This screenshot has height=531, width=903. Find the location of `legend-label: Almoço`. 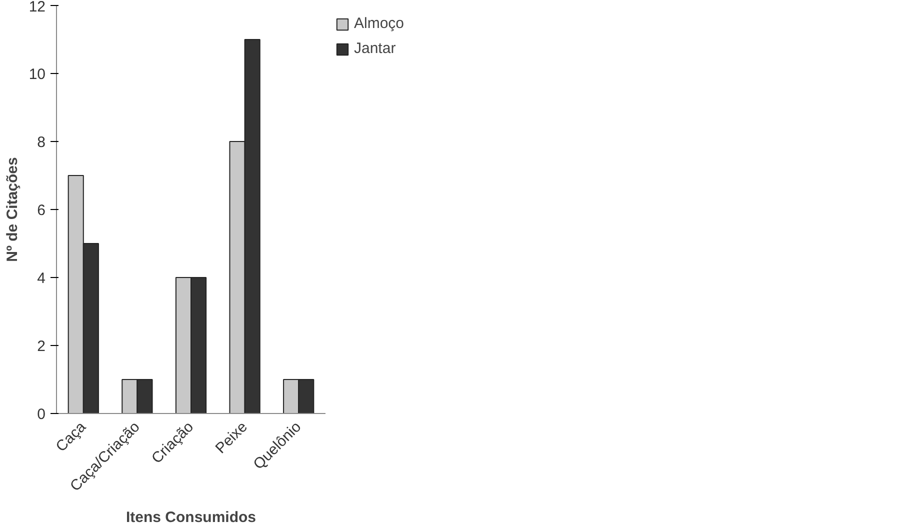

legend-label: Almoço is located at coordinates (379, 23).